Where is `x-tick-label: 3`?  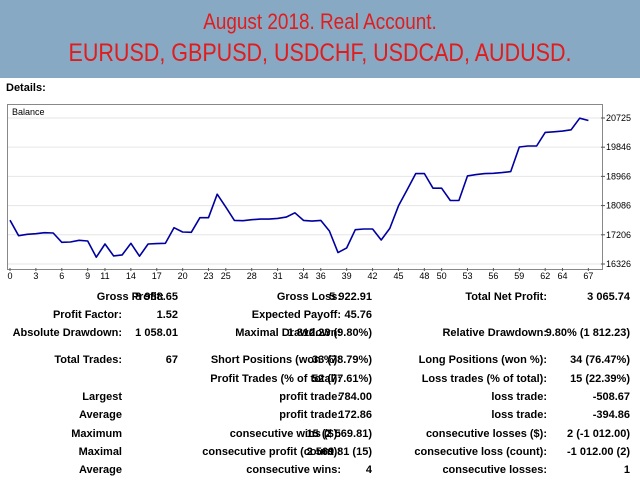
x-tick-label: 3 is located at coordinates (35, 276).